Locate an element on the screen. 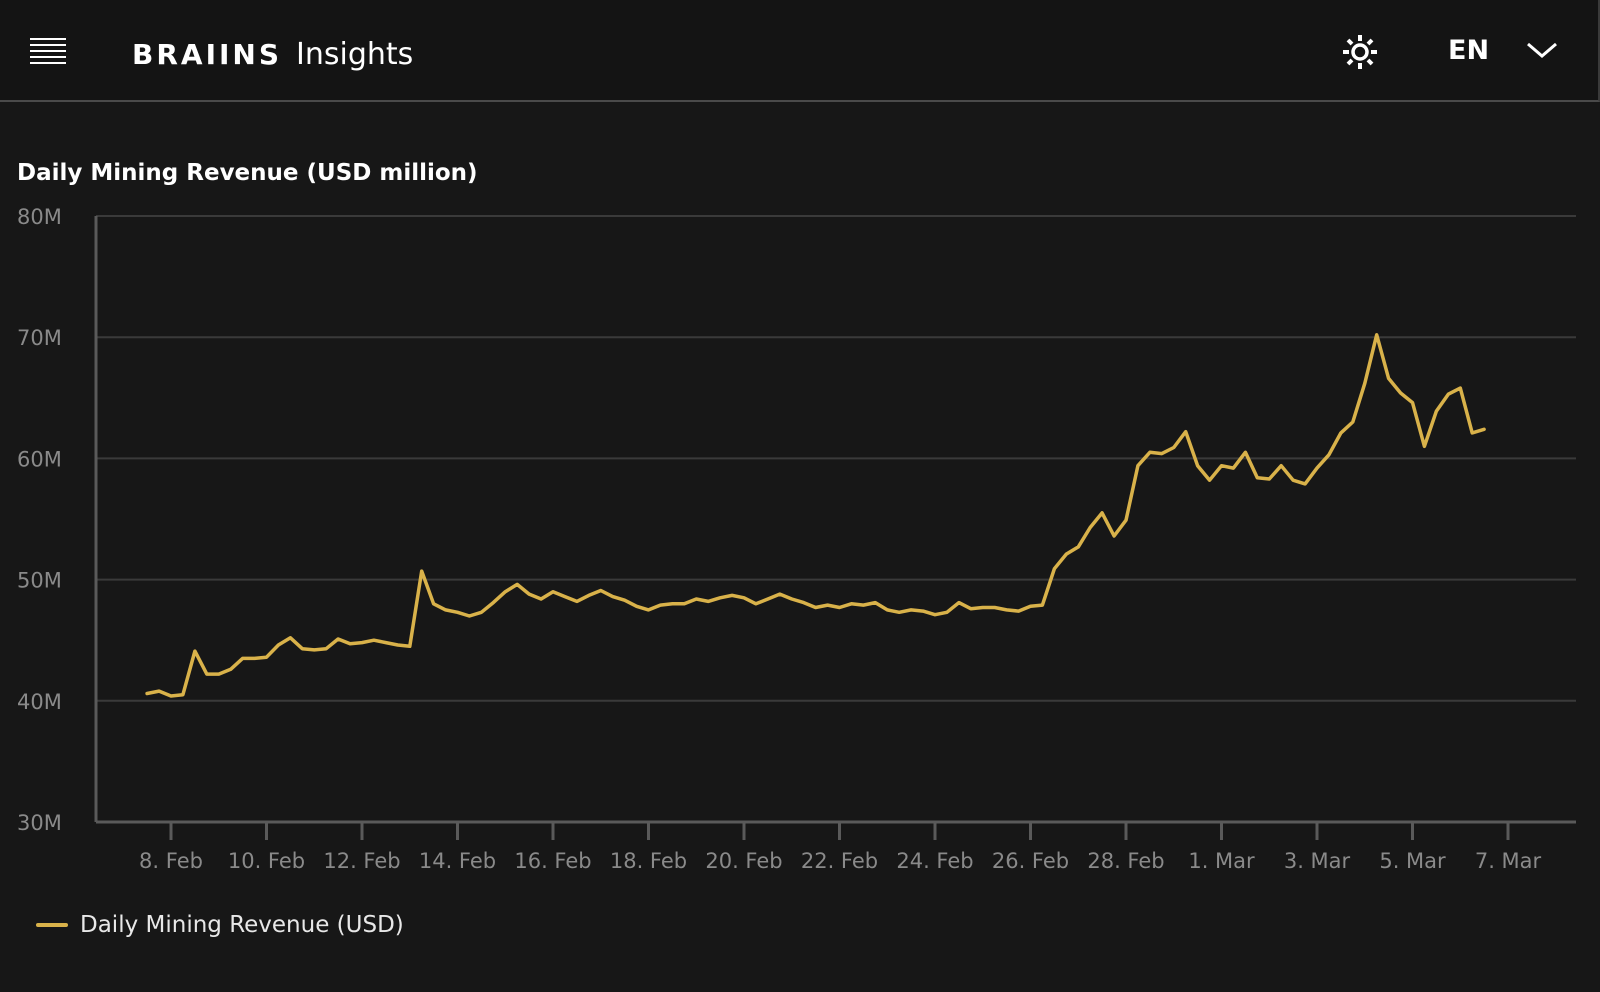  x-tick-label: 24. Feb is located at coordinates (934, 861).